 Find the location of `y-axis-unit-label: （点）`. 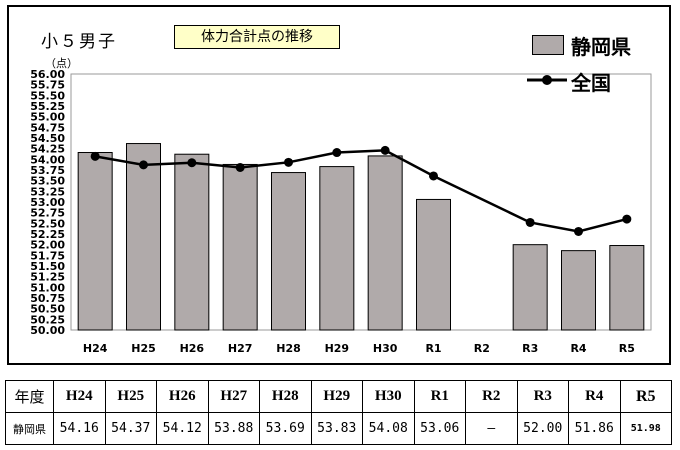

y-axis-unit-label: （点） is located at coordinates (61, 63).